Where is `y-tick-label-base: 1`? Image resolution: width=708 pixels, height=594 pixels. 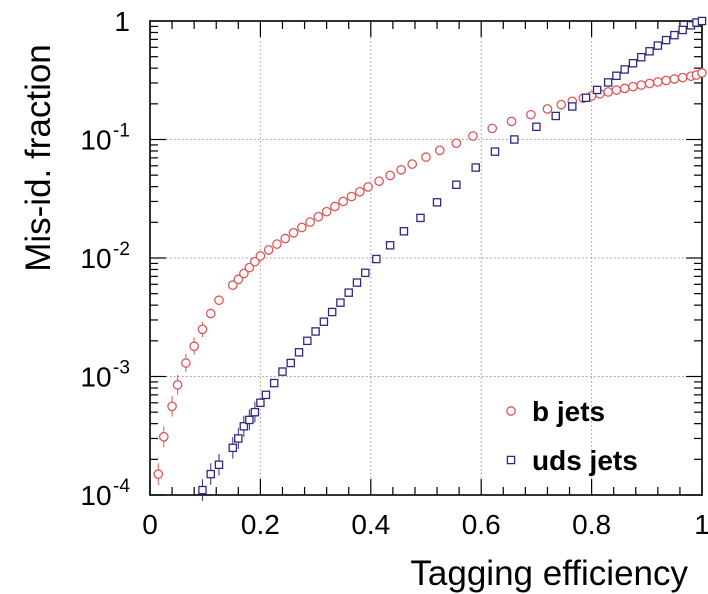
y-tick-label-base: 1 is located at coordinates (122, 21).